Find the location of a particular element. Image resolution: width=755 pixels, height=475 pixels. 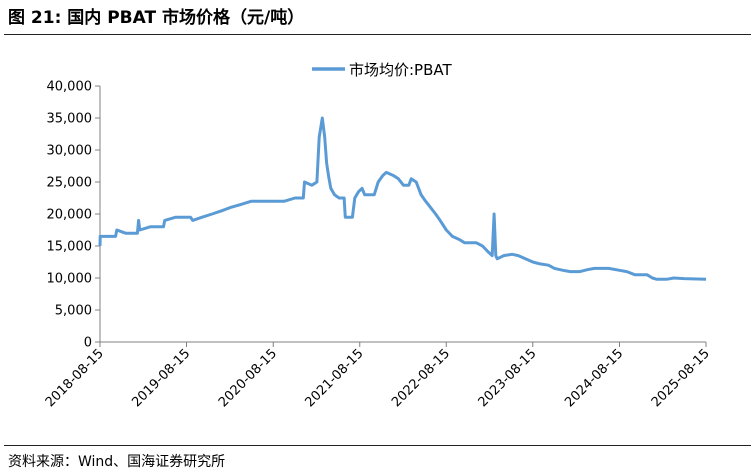

y-tick-label: 35,000 is located at coordinates (70, 119).